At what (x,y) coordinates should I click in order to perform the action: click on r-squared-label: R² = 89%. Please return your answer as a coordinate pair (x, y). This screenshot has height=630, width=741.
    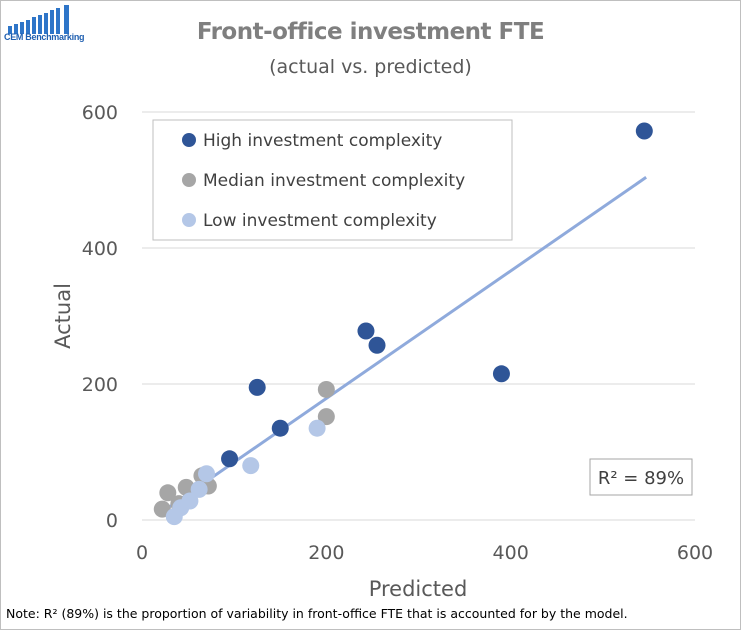
    Looking at the image, I should click on (641, 478).